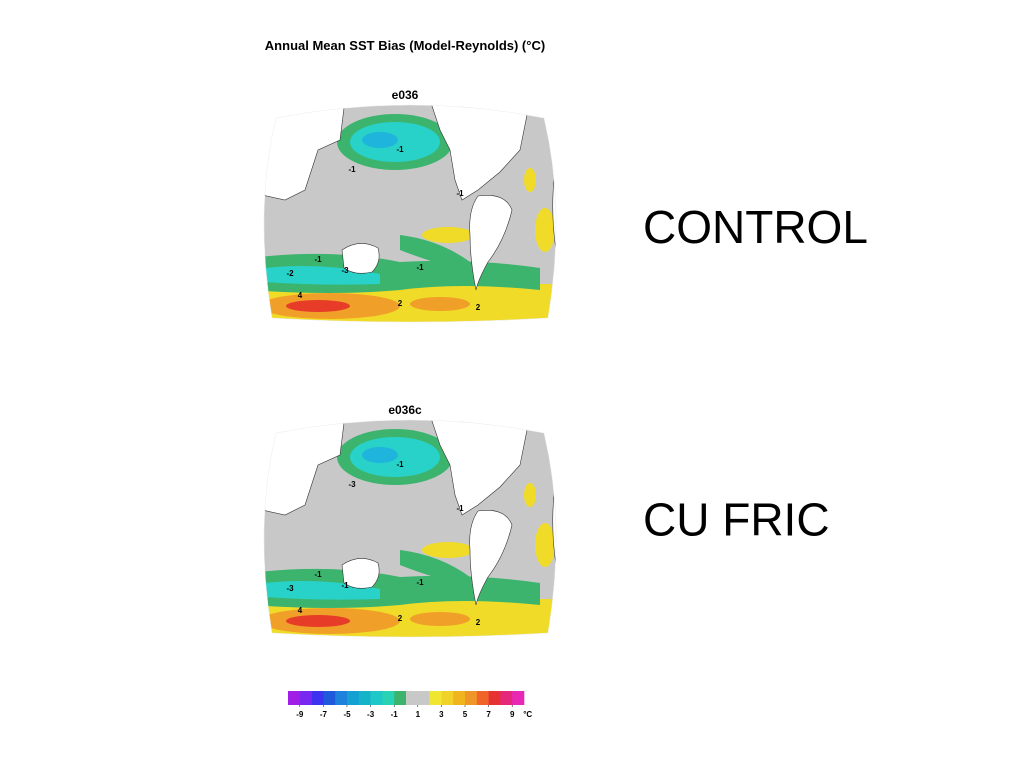  I want to click on panel-name: e036c, so click(405, 410).